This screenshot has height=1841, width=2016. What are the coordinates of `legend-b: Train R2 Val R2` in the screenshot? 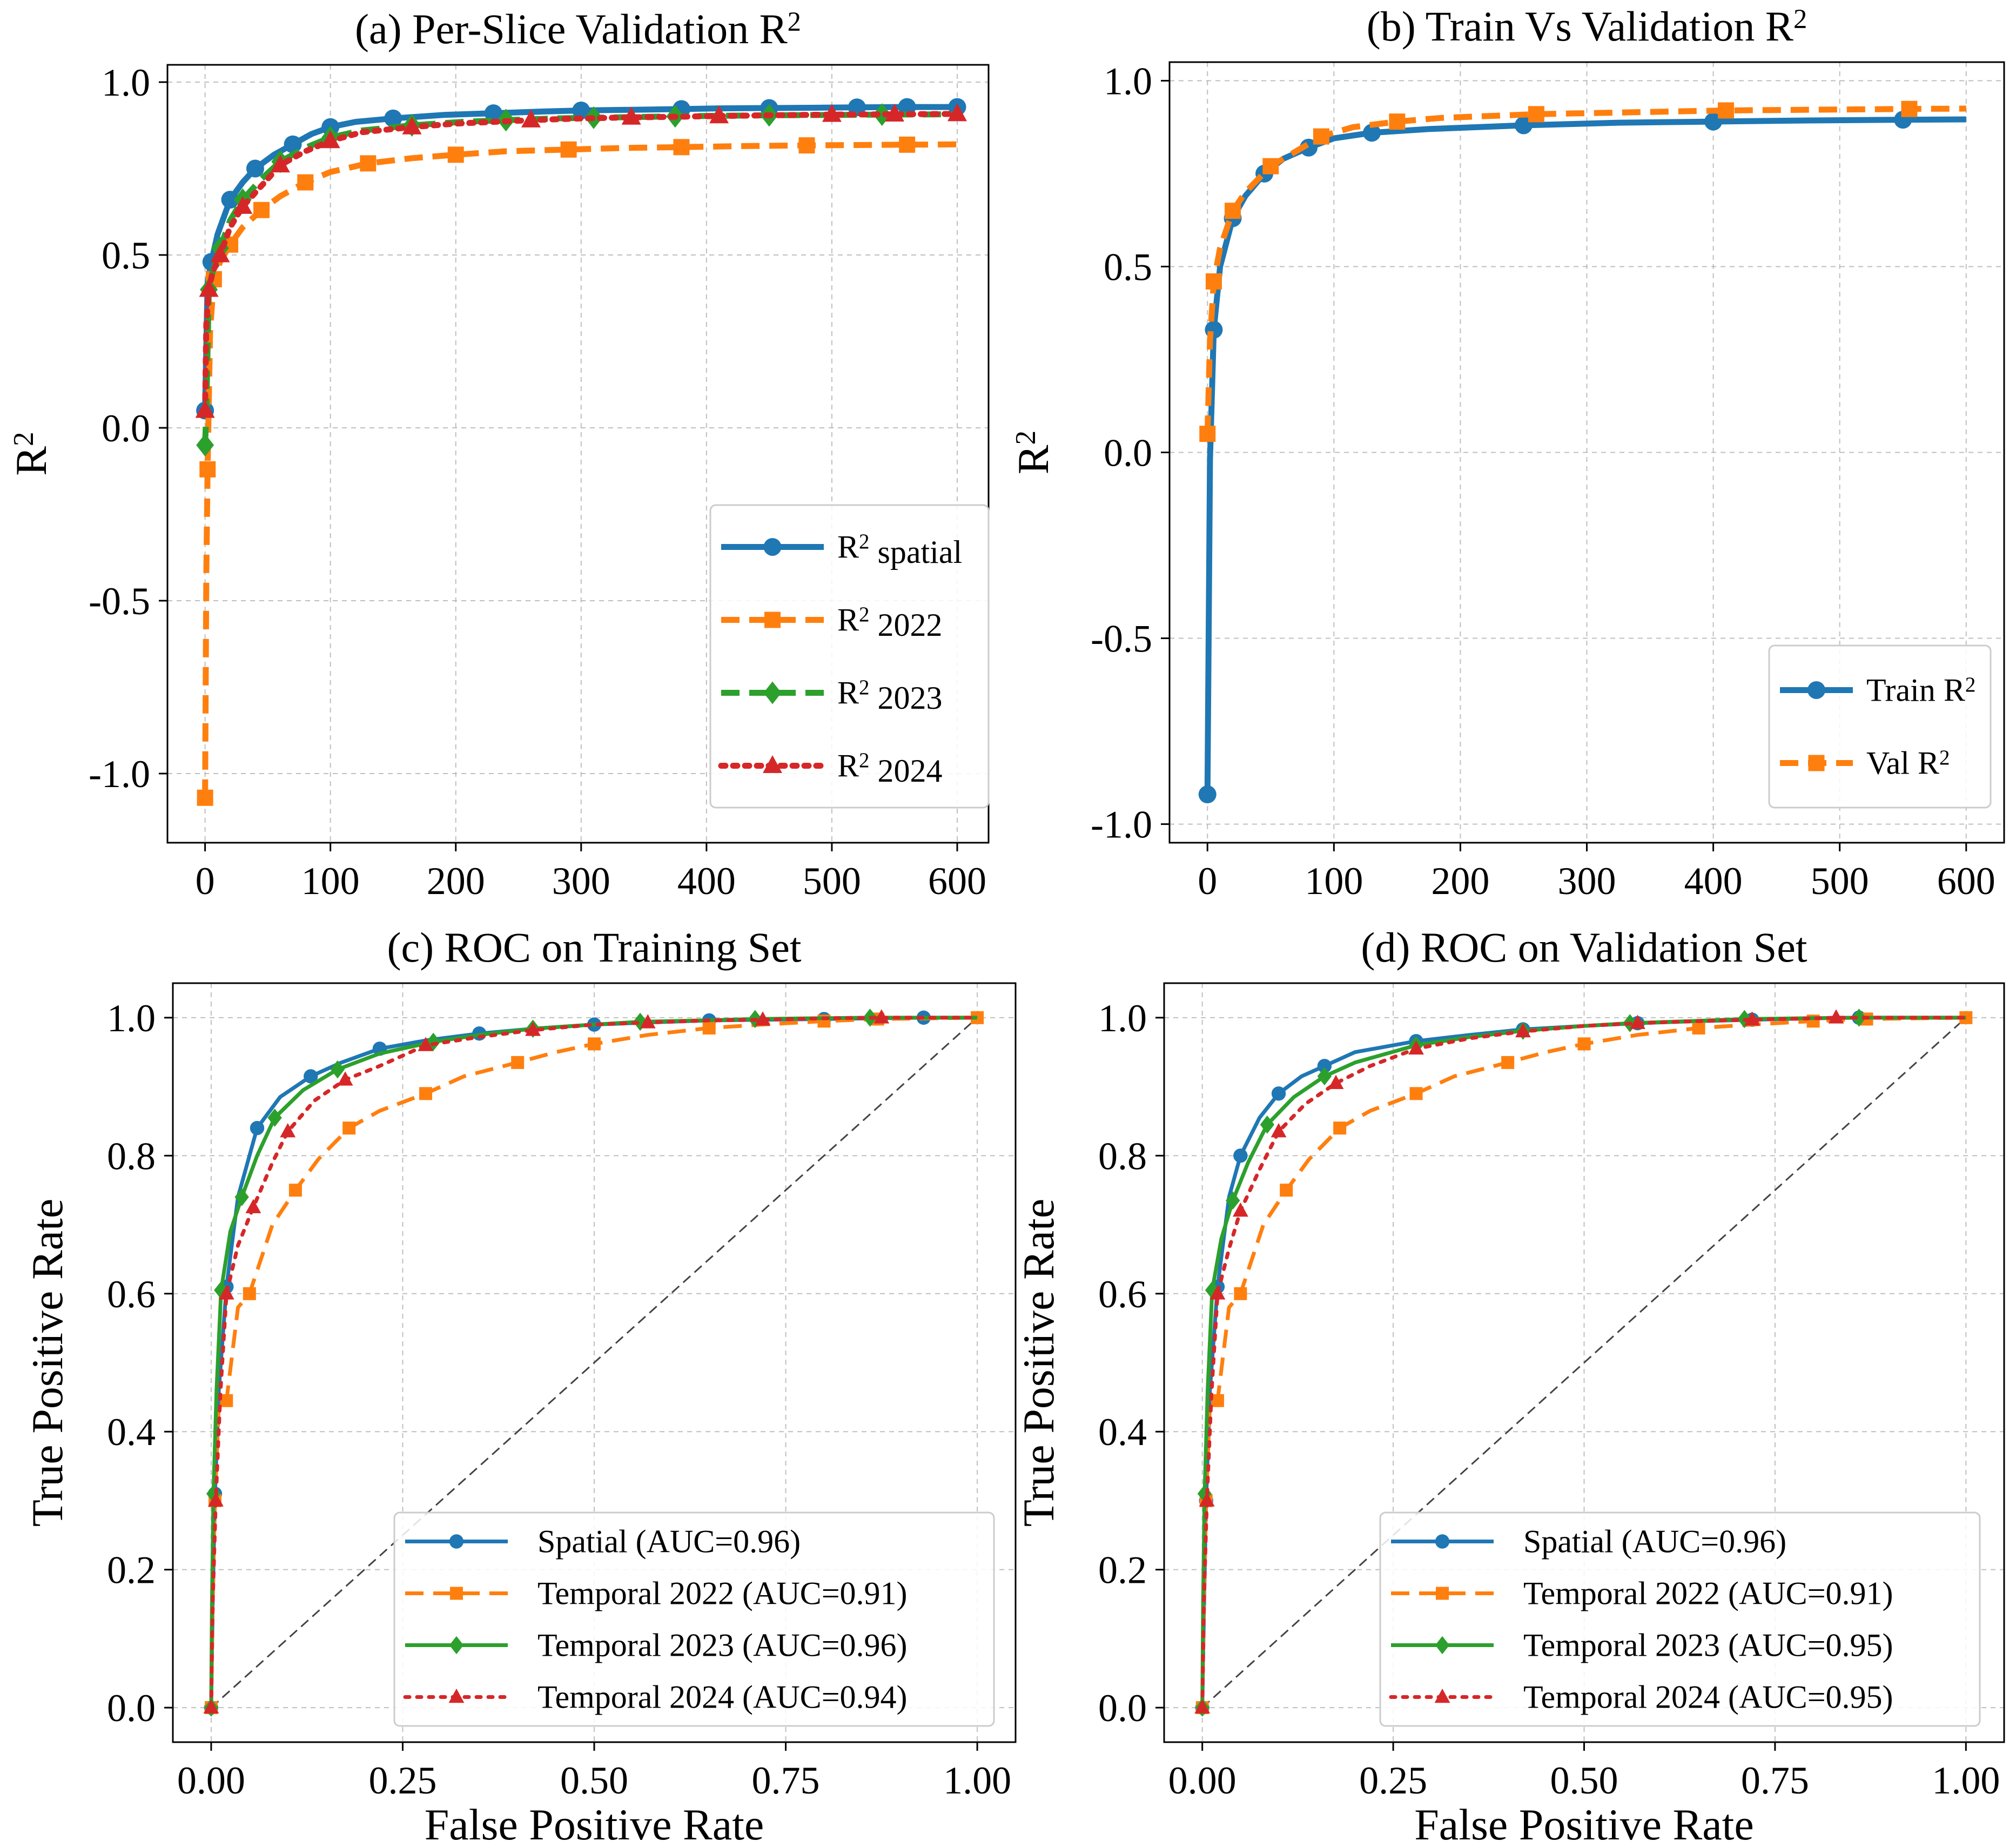 It's located at (1880, 726).